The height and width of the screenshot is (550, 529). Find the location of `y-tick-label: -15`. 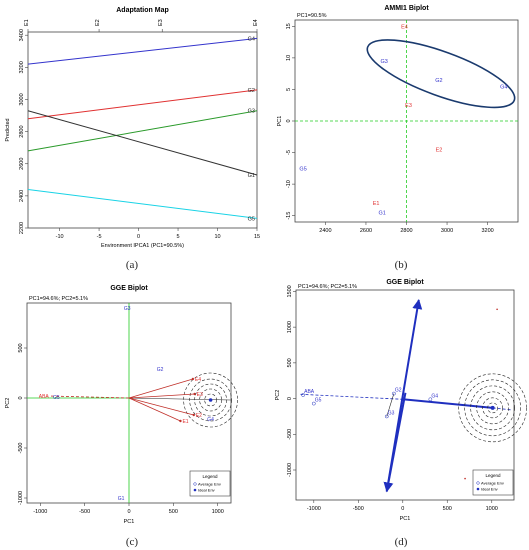

y-tick-label: -15 is located at coordinates (289, 216).